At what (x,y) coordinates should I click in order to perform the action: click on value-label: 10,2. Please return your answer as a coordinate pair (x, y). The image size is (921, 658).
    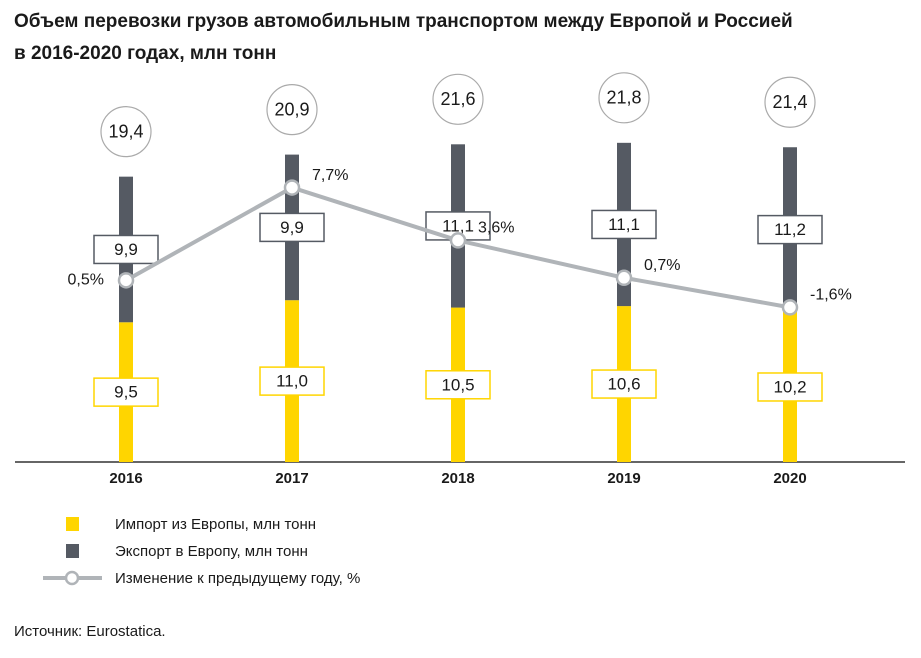
    Looking at the image, I should click on (789, 386).